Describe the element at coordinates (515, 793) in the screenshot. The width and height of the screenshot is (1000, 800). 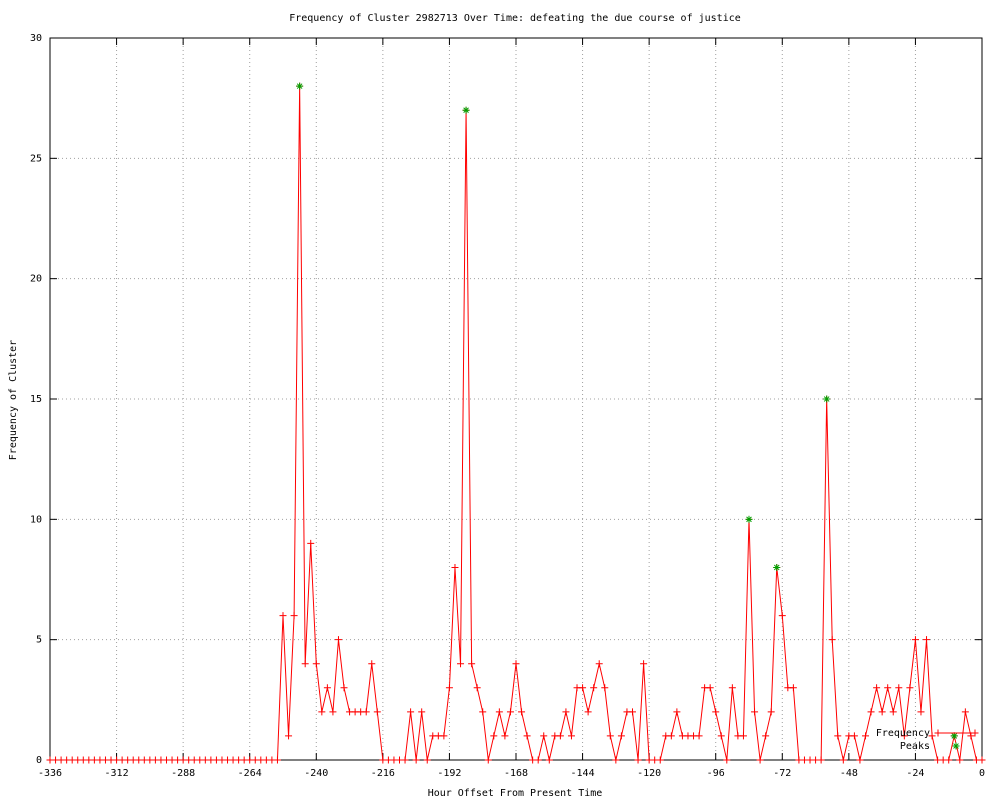
I see `x-axis-label: Hour Offset From Present Time` at that location.